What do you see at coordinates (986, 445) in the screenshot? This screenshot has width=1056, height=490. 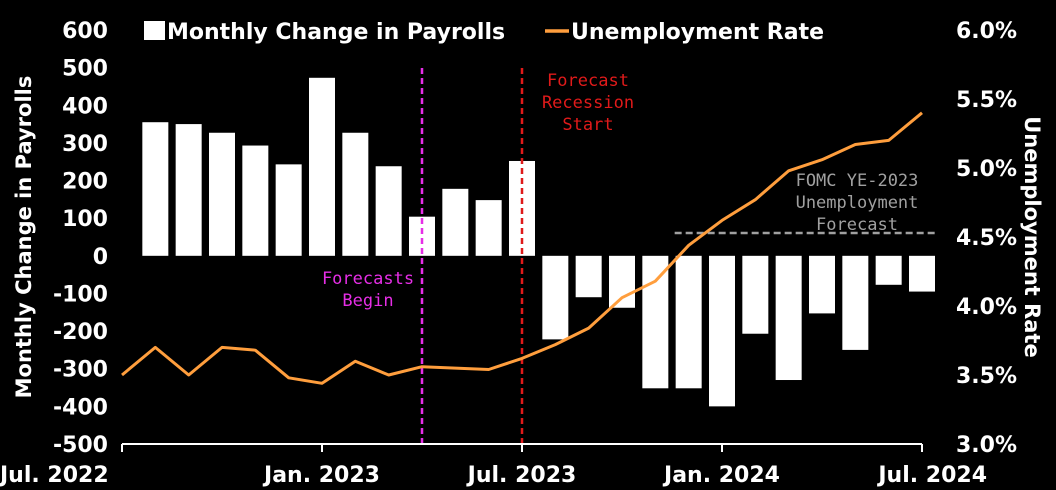 I see `right-tick-label: 3.0%` at bounding box center [986, 445].